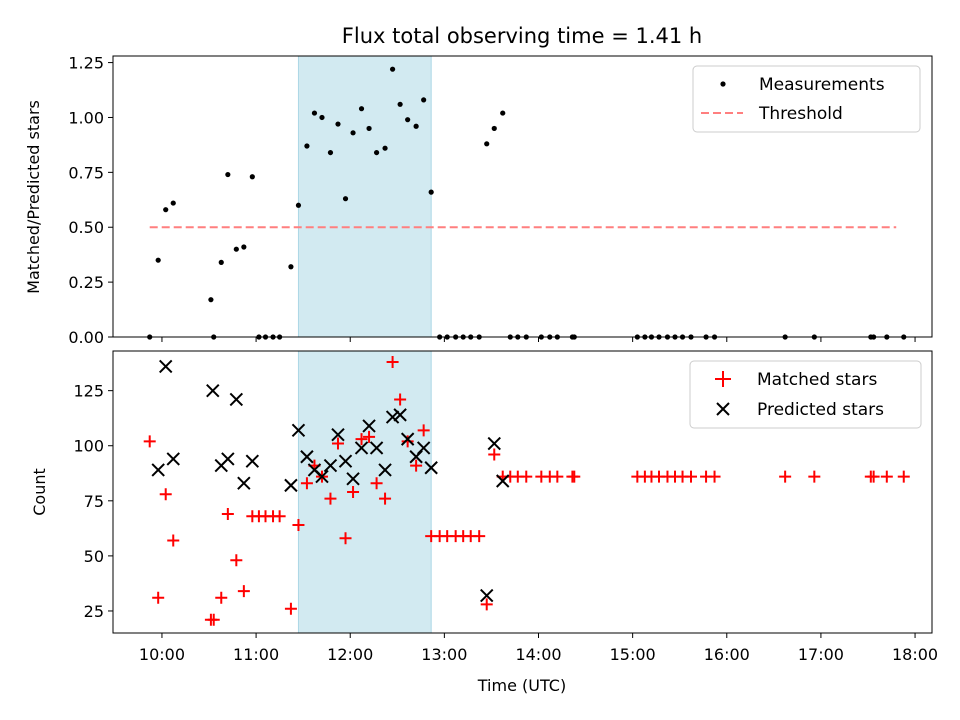 This screenshot has width=960, height=720. What do you see at coordinates (522, 36) in the screenshot?
I see `chart-title: Flux total observing time = 1.41 h` at bounding box center [522, 36].